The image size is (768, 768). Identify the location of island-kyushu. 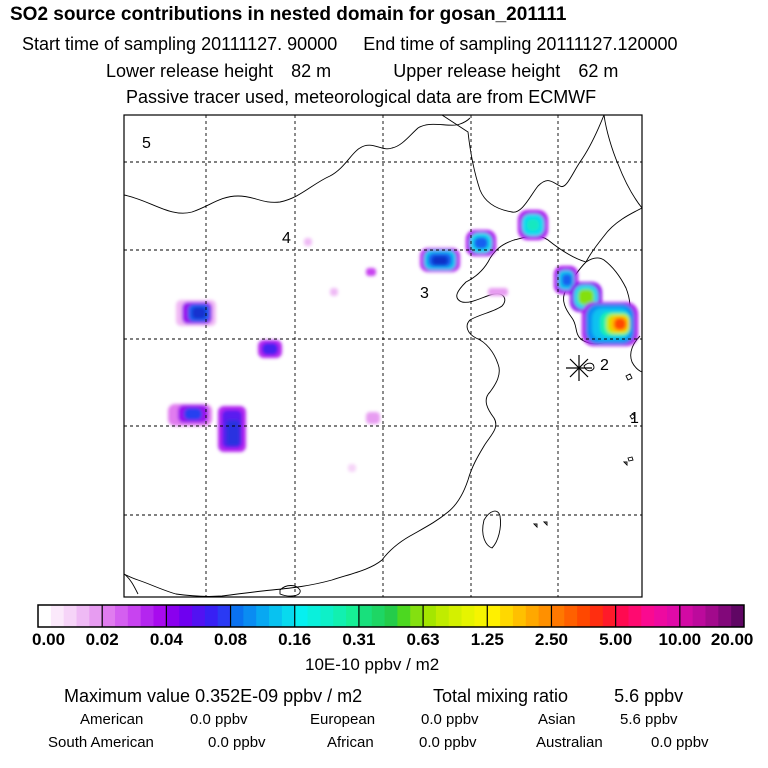
(636, 354).